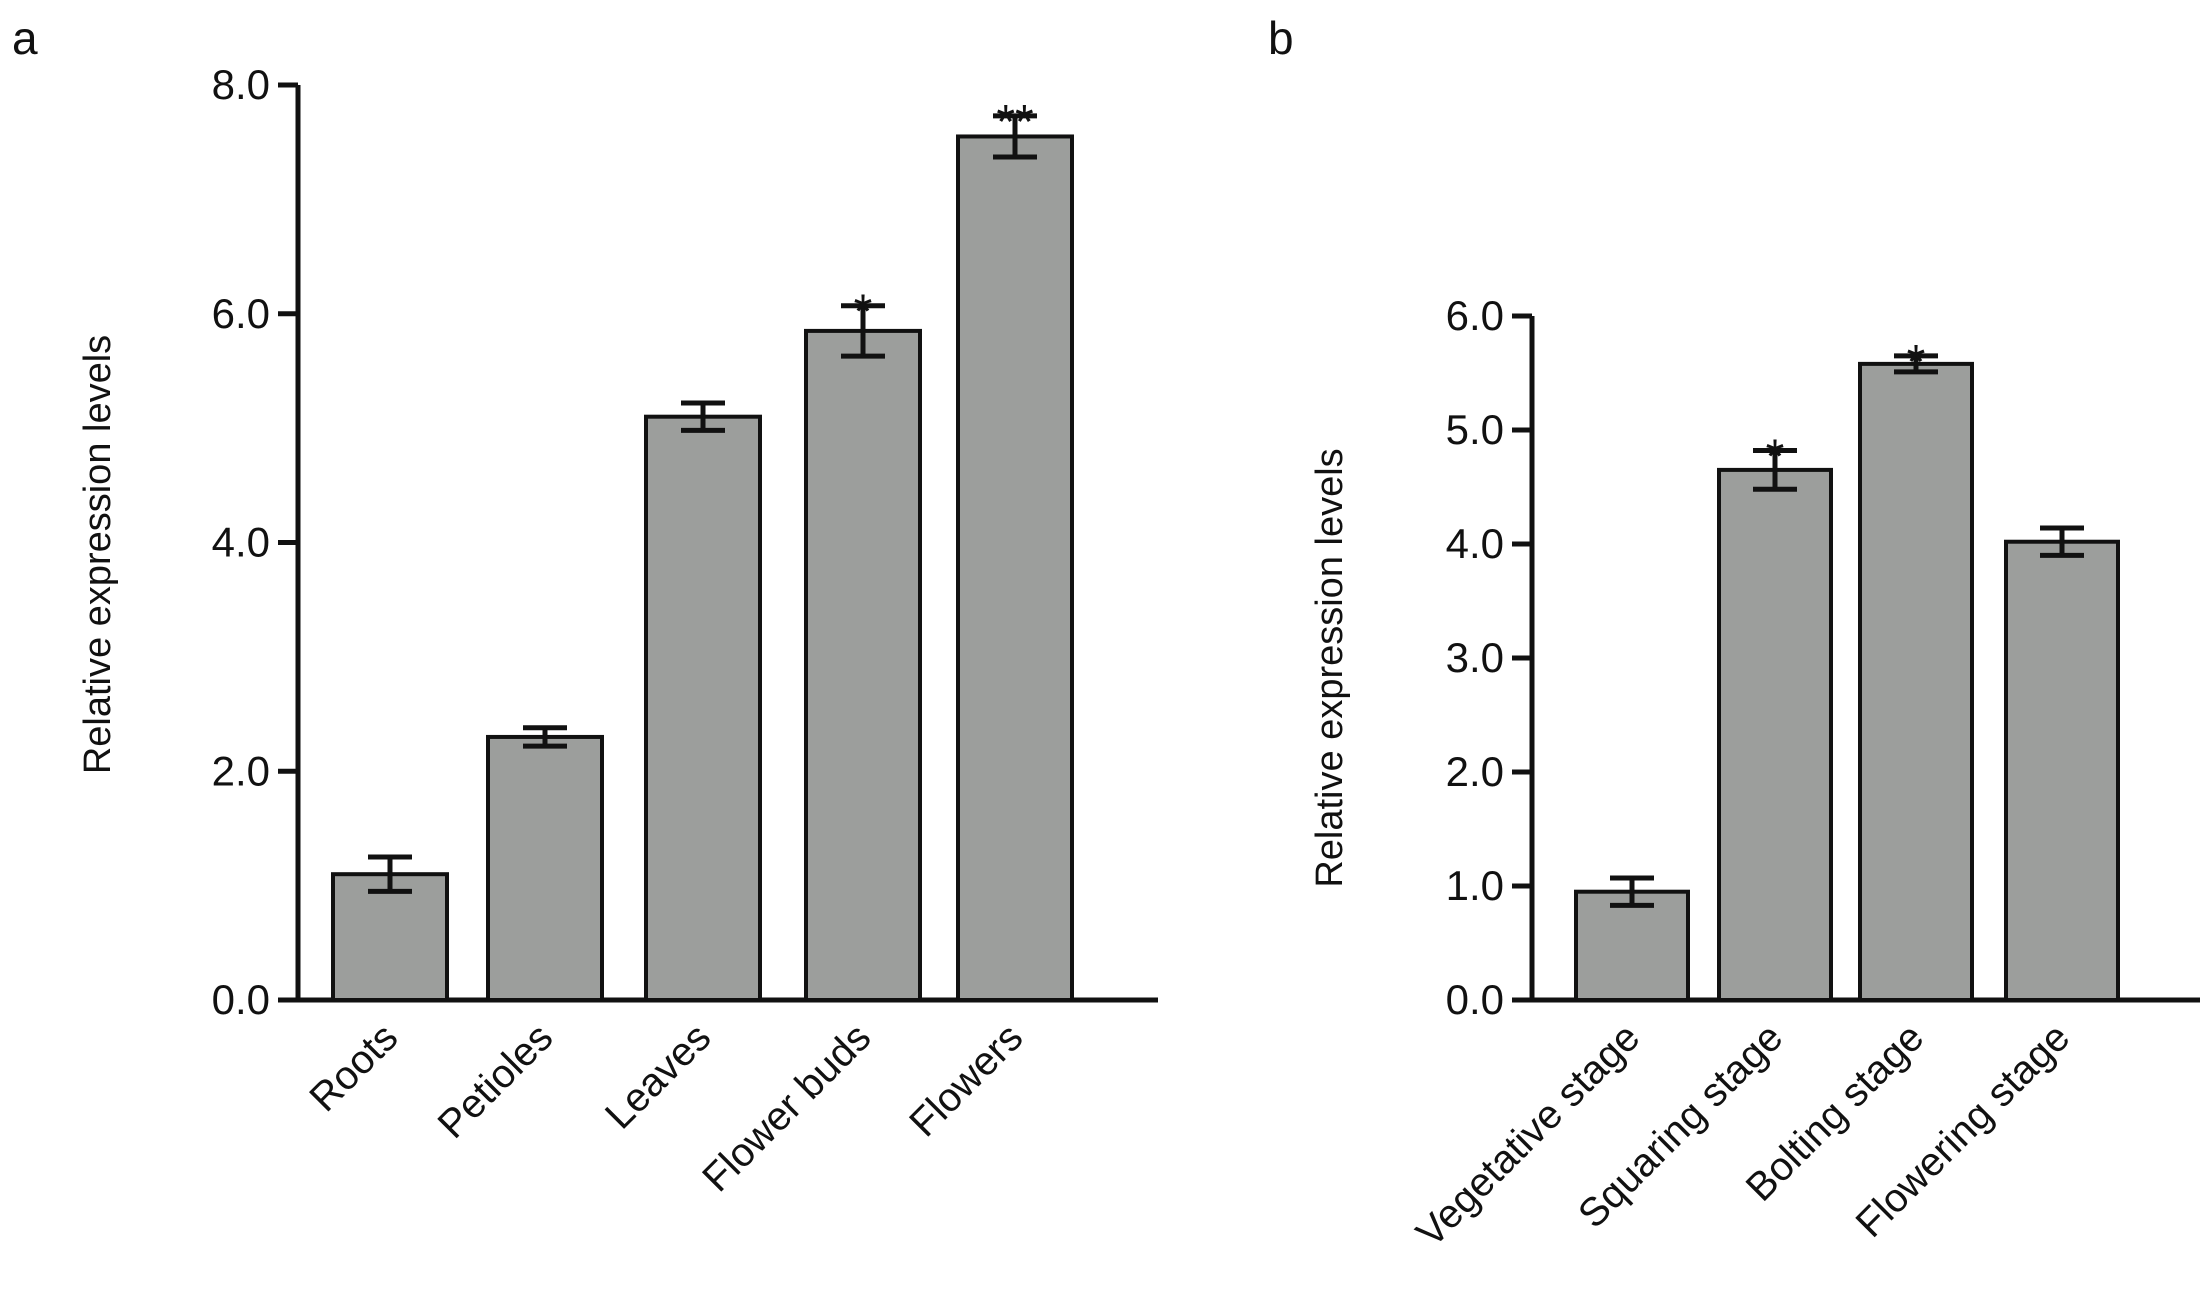 Image resolution: width=2210 pixels, height=1304 pixels. What do you see at coordinates (25, 38) in the screenshot?
I see `panel-a-letter: a` at bounding box center [25, 38].